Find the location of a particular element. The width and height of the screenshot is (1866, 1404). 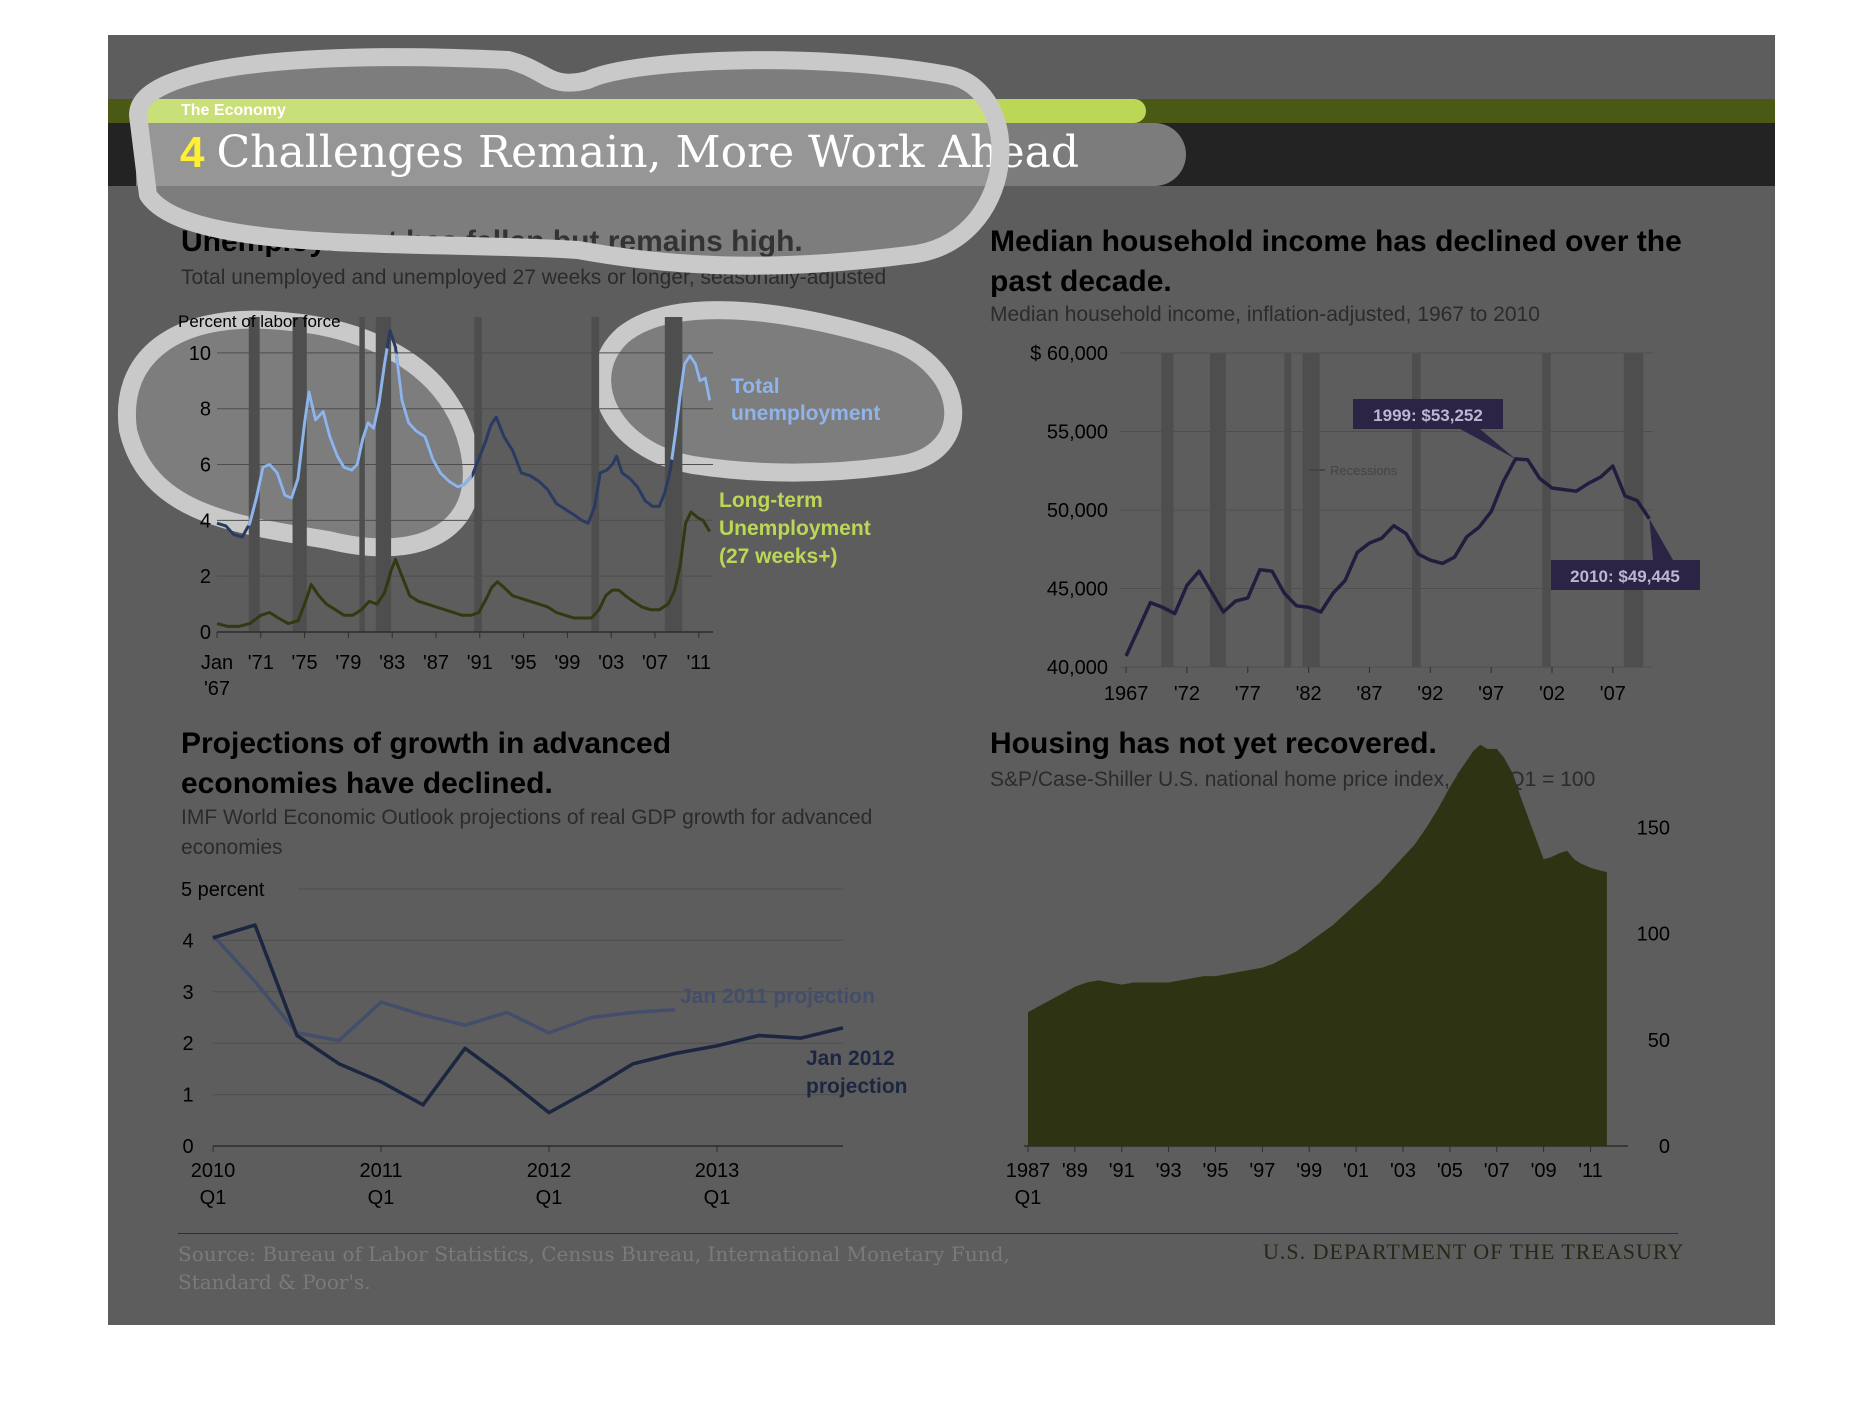

x-tick-label: '89 is located at coordinates (1075, 1171).